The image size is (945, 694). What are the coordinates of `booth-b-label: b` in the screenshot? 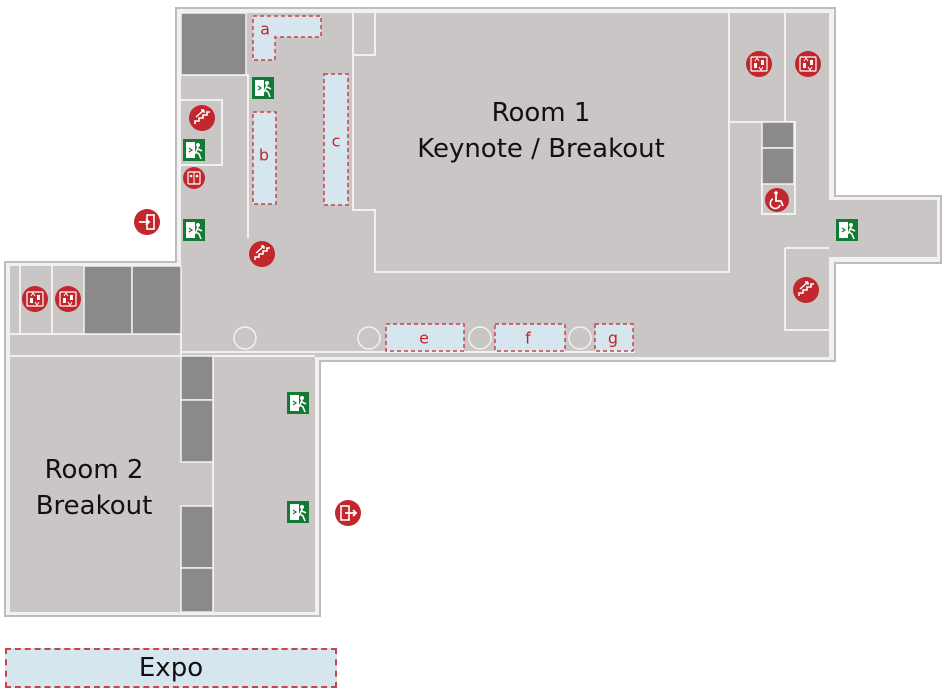 It's located at (264, 155).